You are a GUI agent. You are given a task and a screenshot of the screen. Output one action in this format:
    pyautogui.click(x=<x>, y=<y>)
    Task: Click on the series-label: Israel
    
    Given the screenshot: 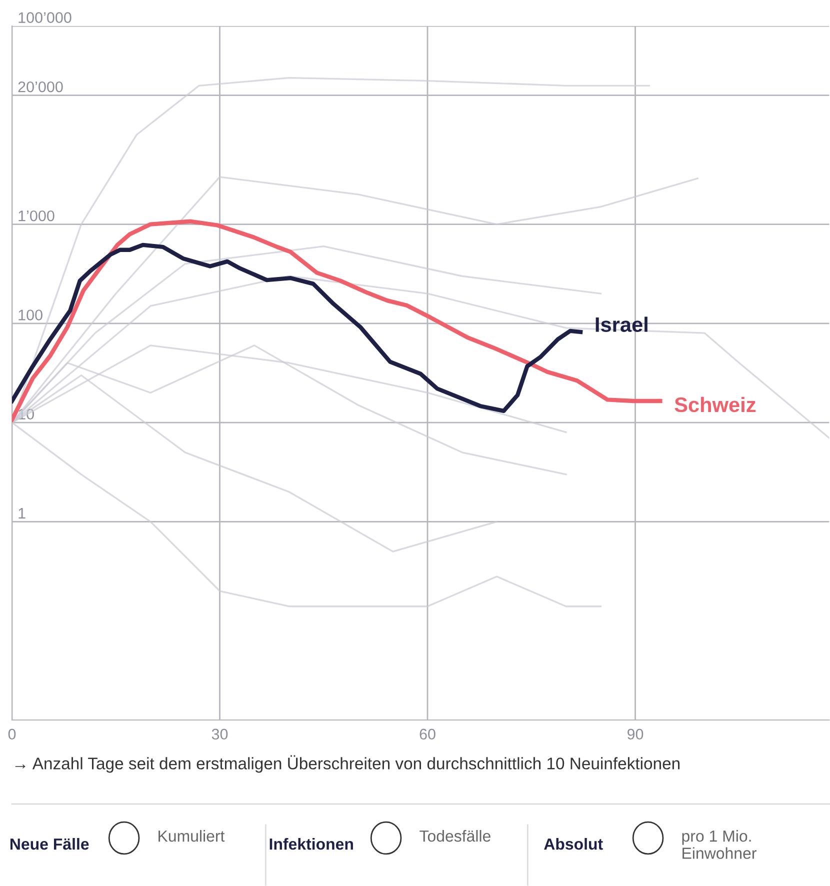 What is the action you would take?
    pyautogui.click(x=622, y=324)
    